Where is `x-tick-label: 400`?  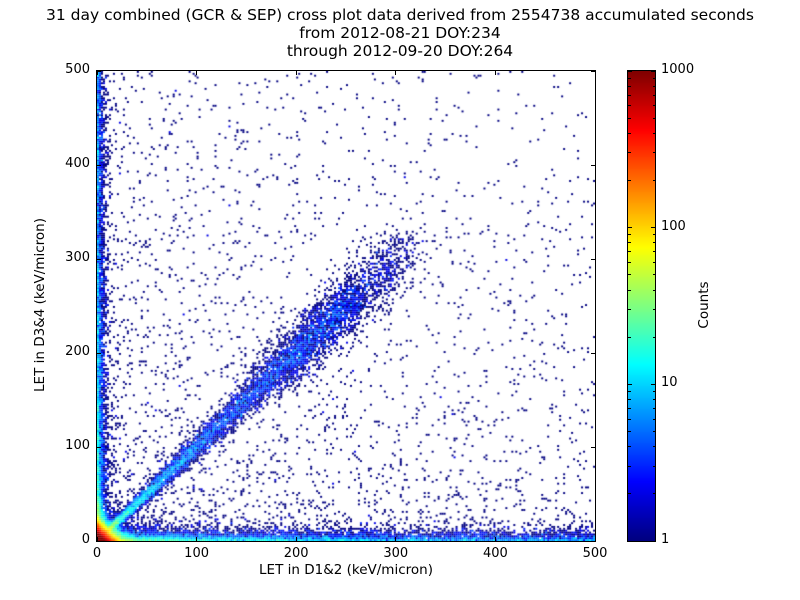 x-tick-label: 400 is located at coordinates (495, 553).